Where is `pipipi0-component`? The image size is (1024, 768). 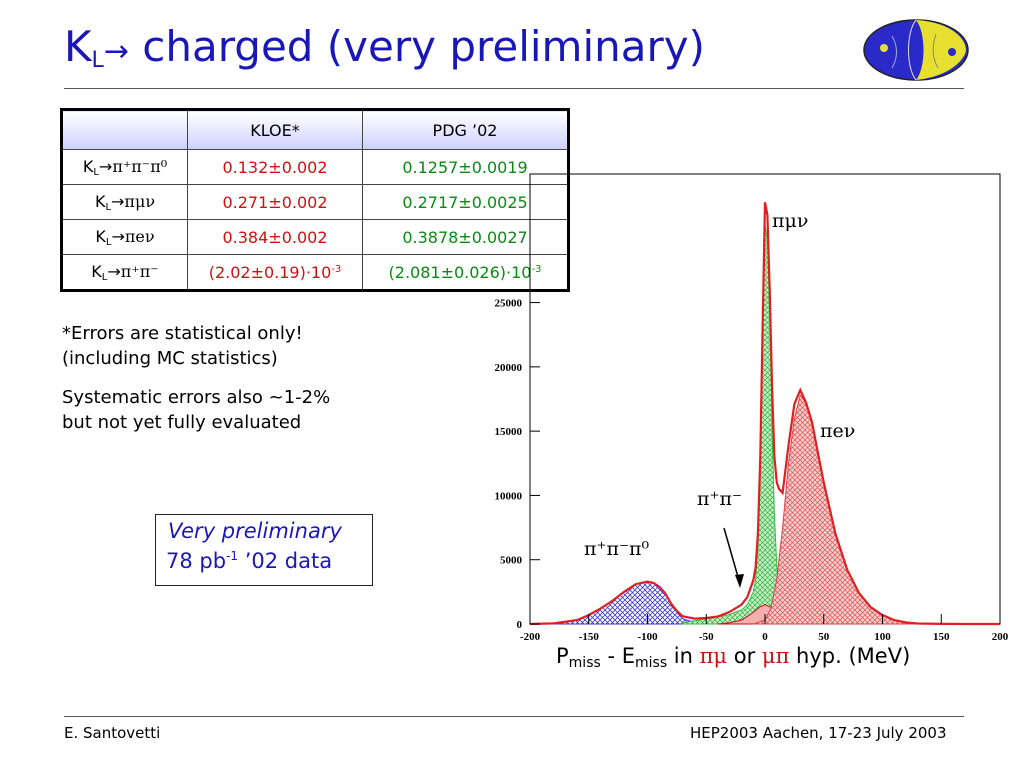 pipipi0-component is located at coordinates (618, 603).